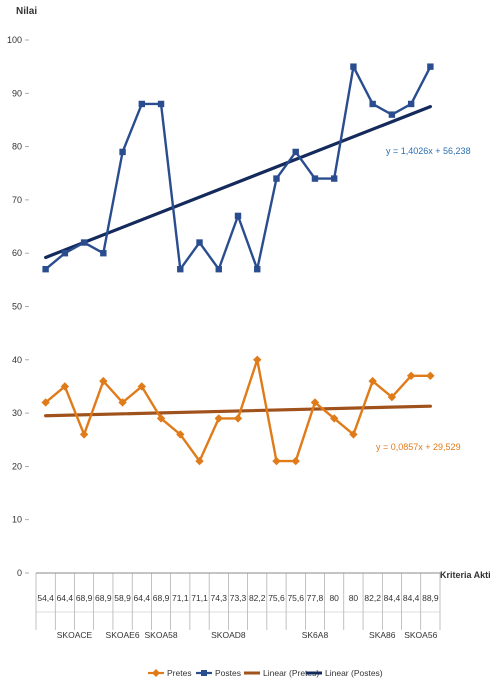  I want to click on y-tick-label: 10, so click(17, 520).